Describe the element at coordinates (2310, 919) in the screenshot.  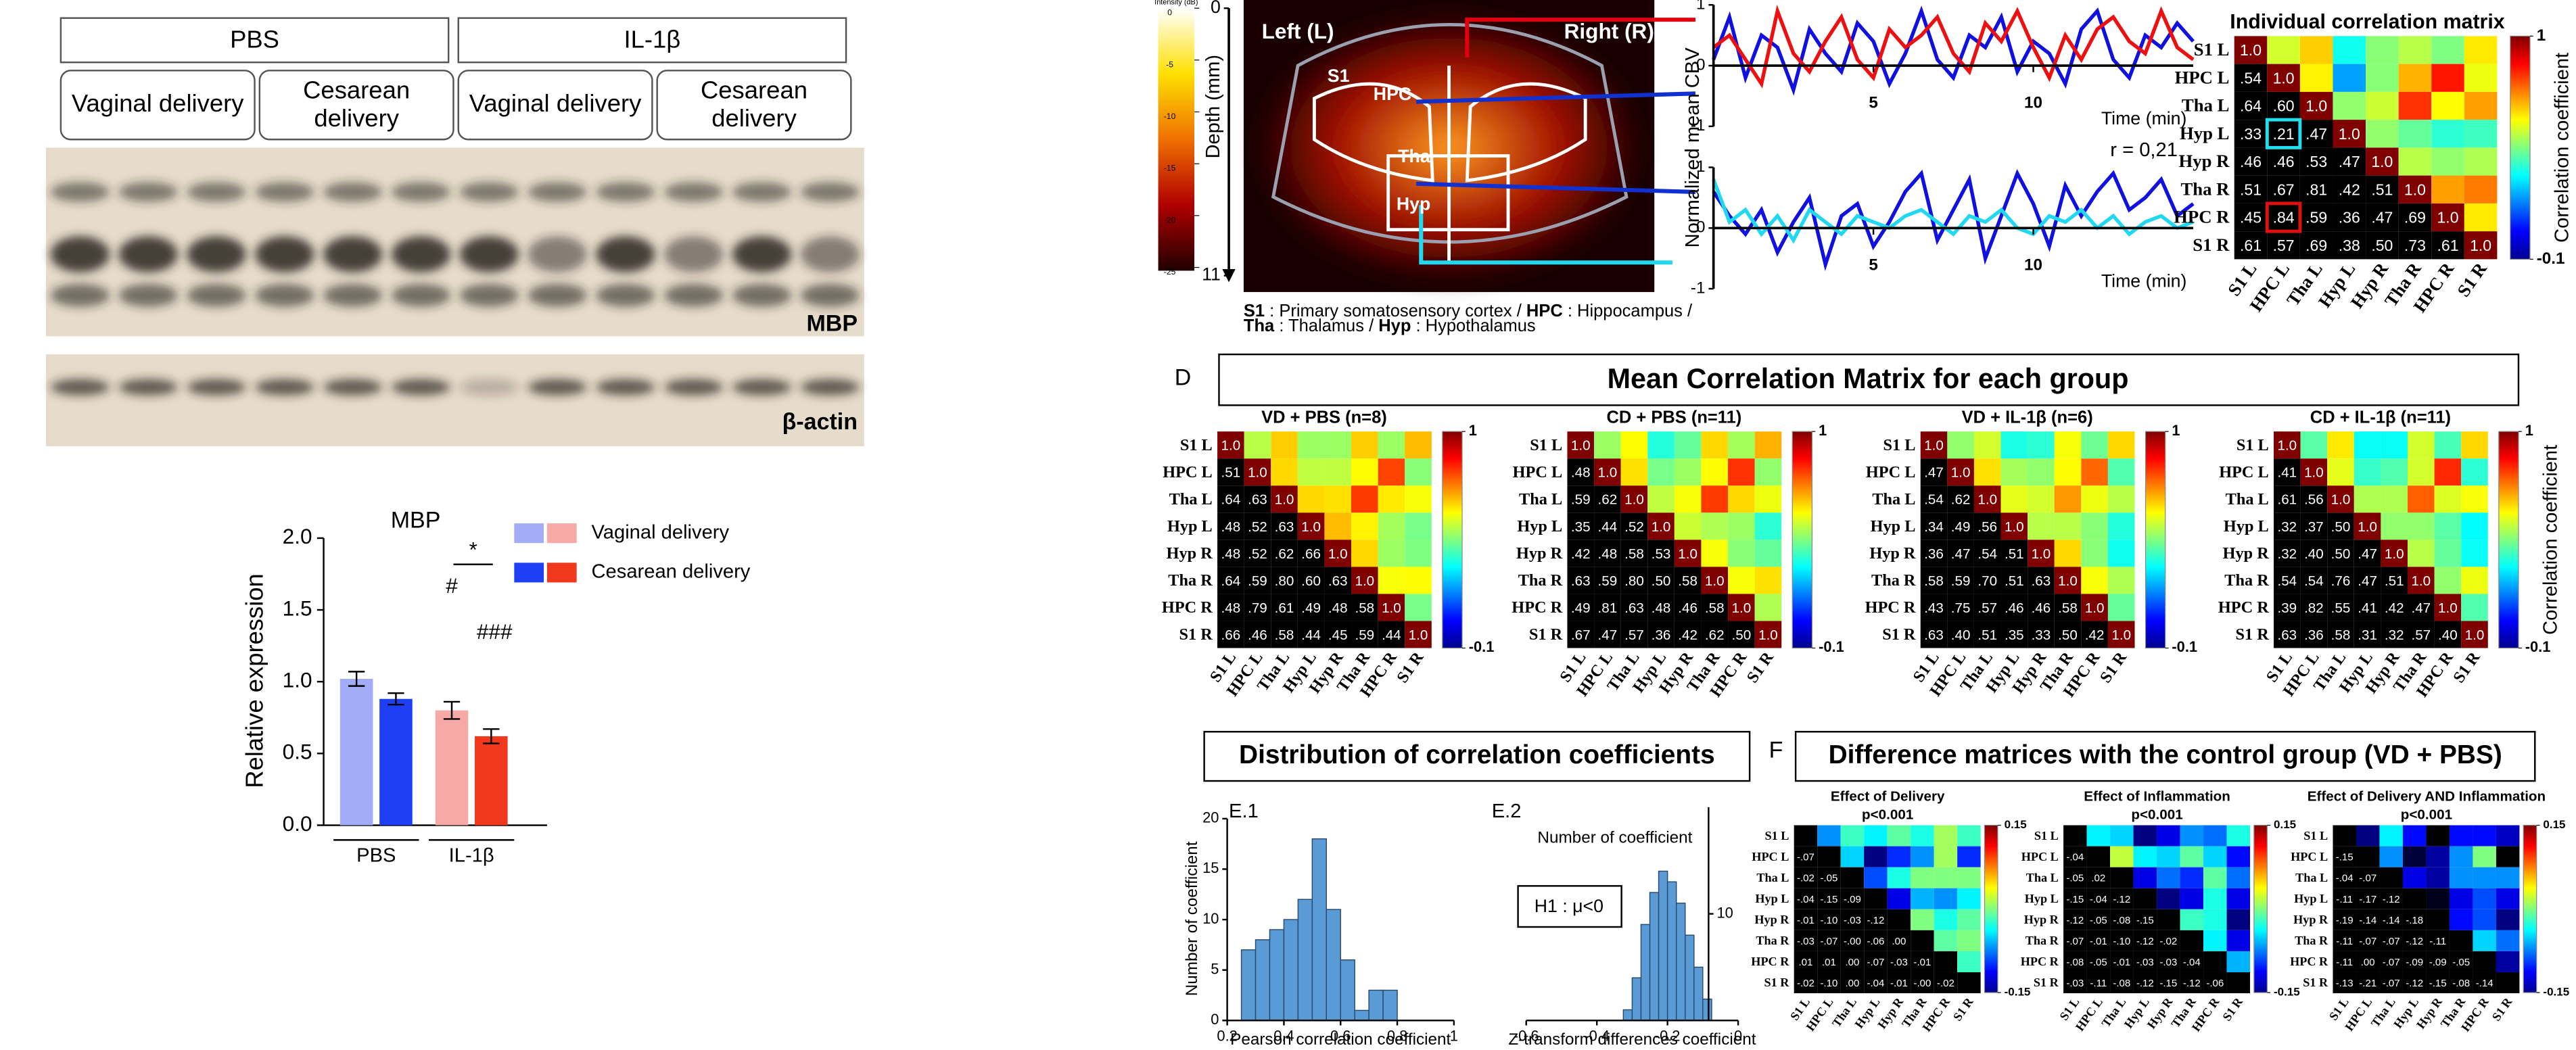
I see `row-label: Hyp R` at that location.